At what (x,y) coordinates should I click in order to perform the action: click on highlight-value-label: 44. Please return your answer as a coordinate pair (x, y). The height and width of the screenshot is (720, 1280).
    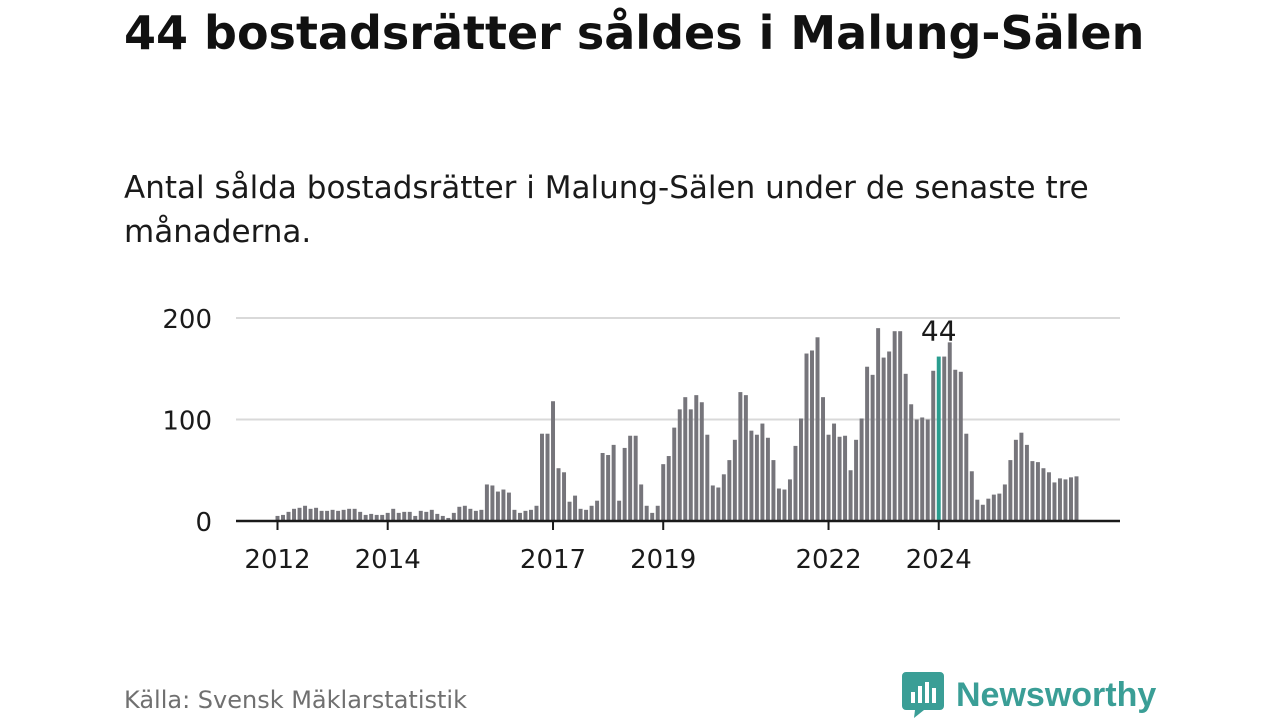
    Looking at the image, I should click on (939, 331).